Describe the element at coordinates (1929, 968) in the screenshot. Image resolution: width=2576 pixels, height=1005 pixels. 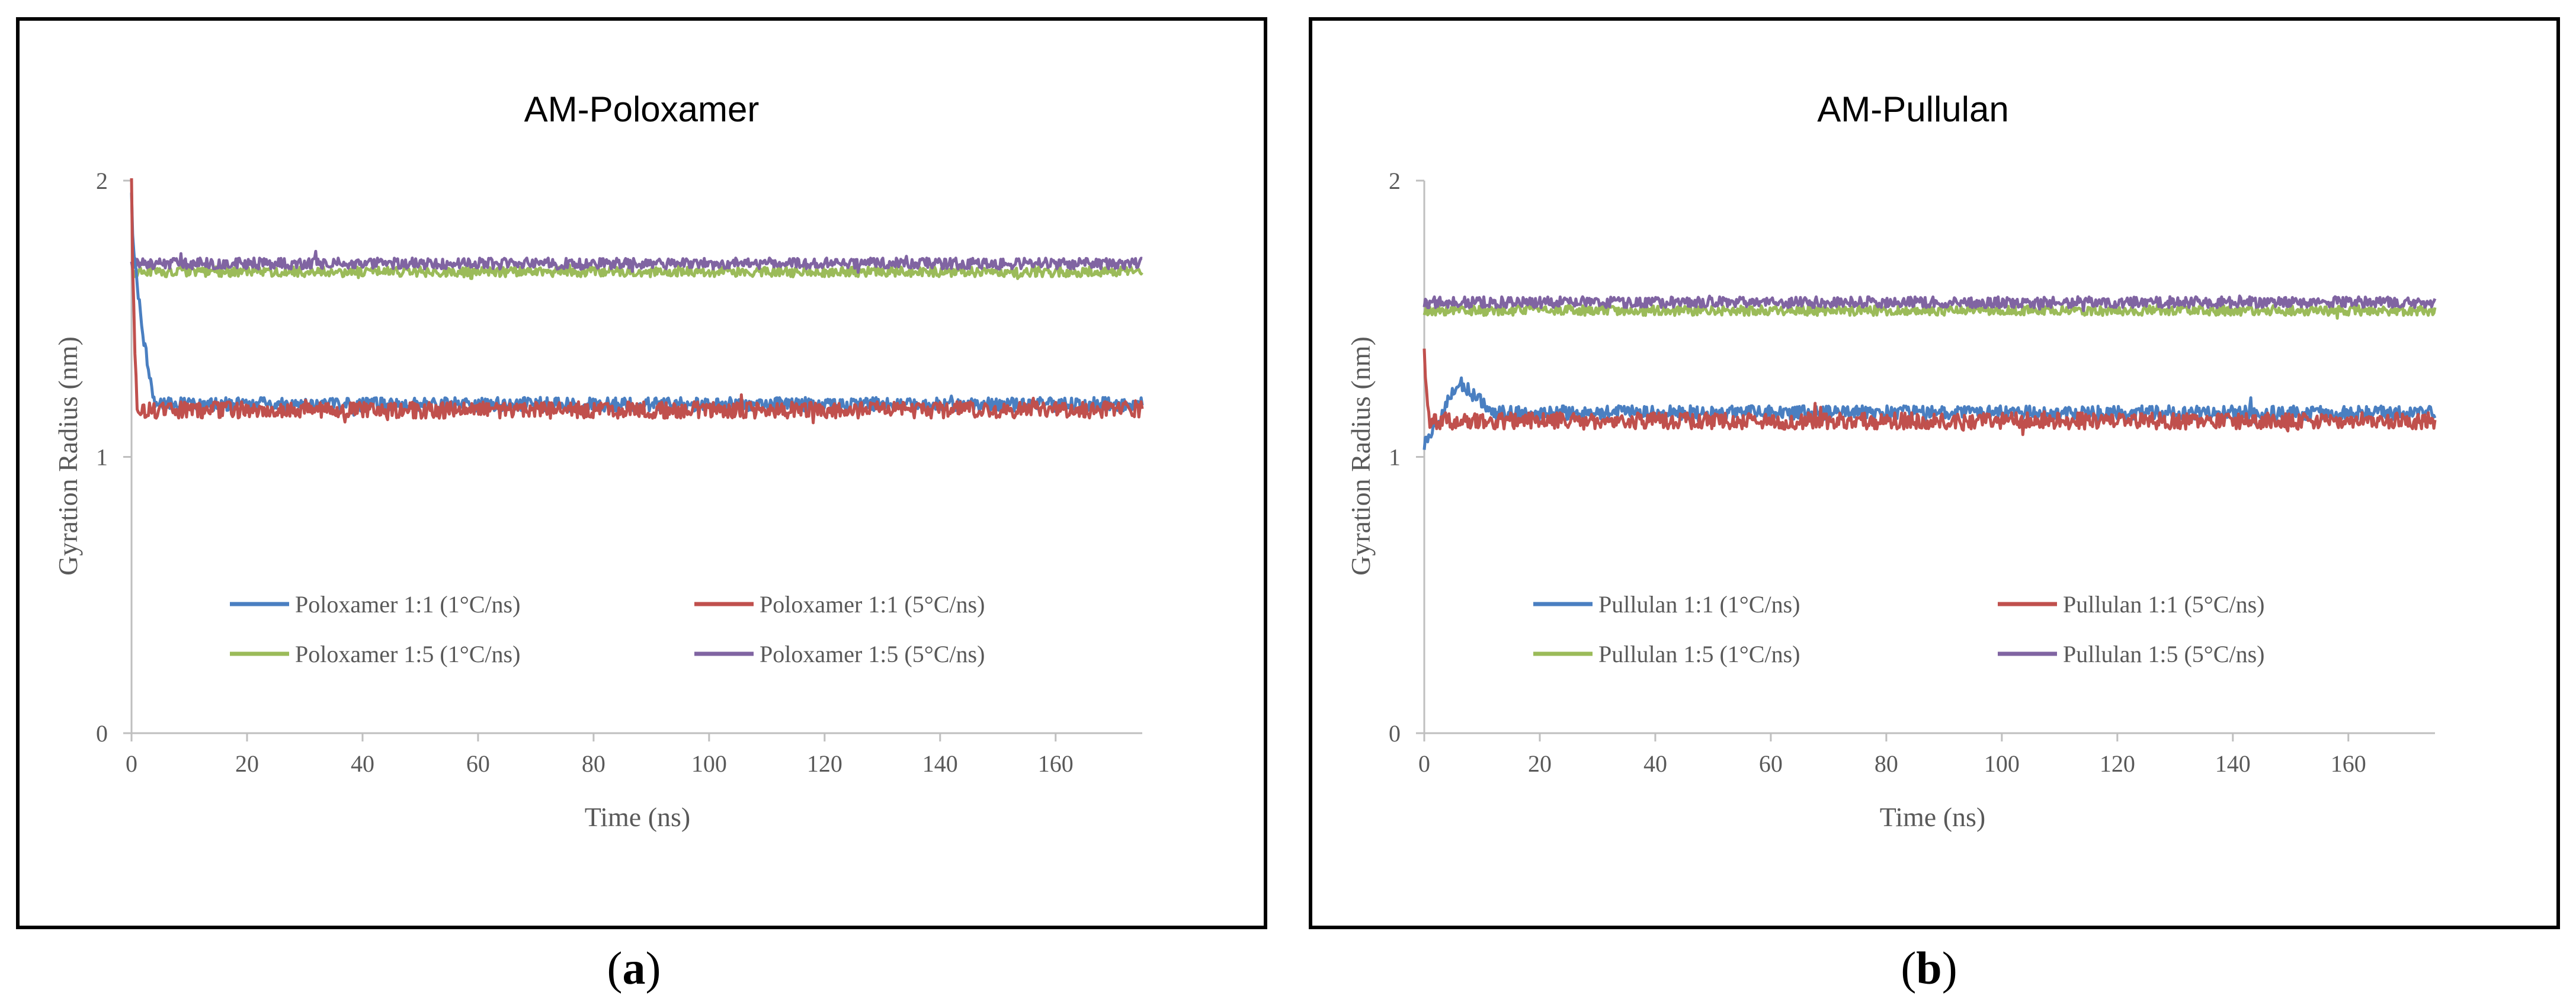
I see `panel-label-b: (b)` at that location.